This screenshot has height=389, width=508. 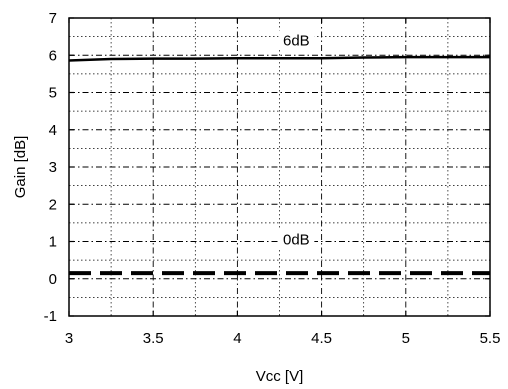 What do you see at coordinates (20, 167) in the screenshot?
I see `y-axis-label: Gain [dB]` at bounding box center [20, 167].